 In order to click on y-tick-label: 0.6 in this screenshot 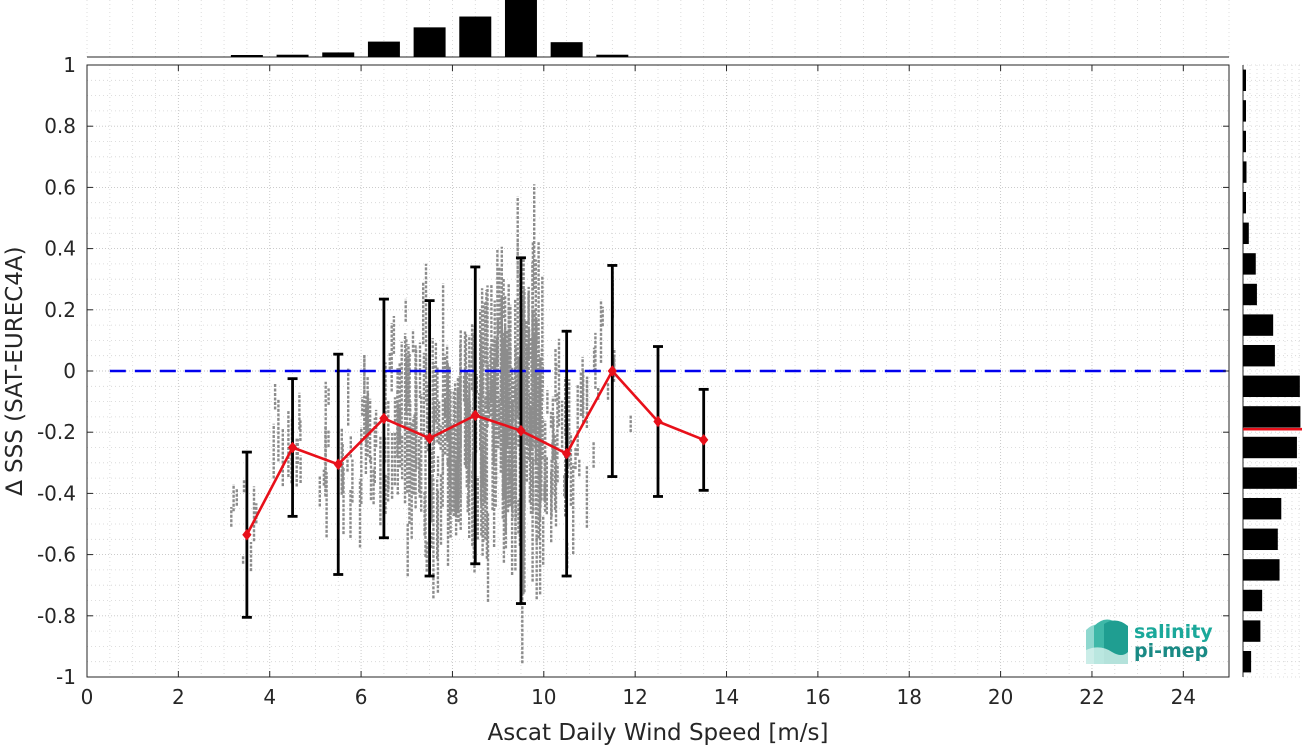, I will do `click(60, 187)`.